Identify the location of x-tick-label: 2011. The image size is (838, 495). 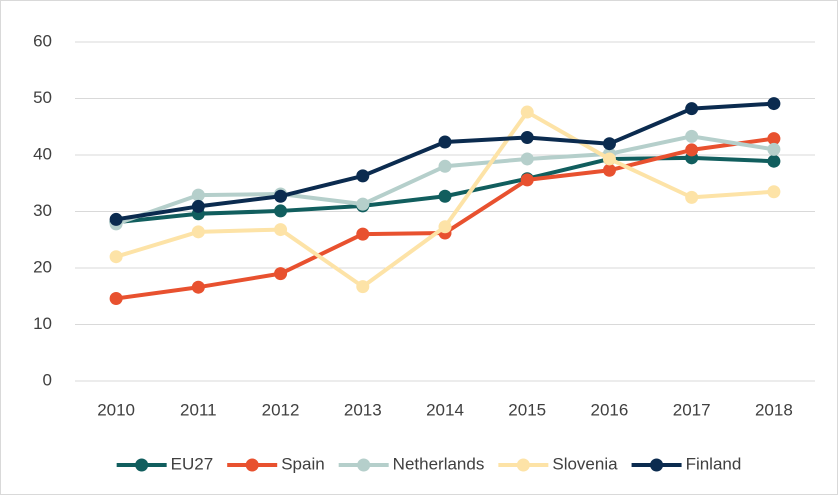
(198, 409).